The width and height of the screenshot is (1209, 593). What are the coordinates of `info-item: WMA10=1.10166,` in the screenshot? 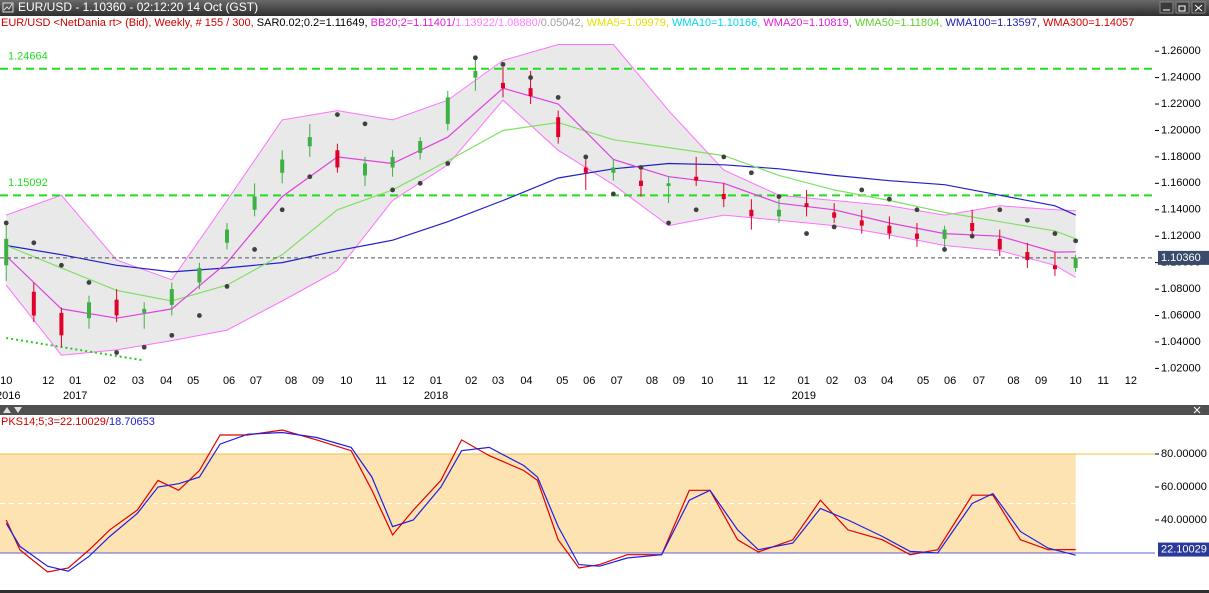 It's located at (717, 23).